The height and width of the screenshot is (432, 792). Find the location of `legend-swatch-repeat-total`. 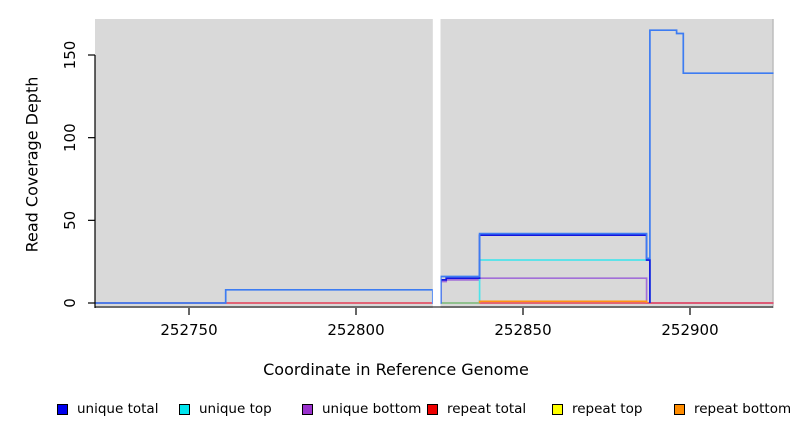

legend-swatch-repeat-total is located at coordinates (432, 409).